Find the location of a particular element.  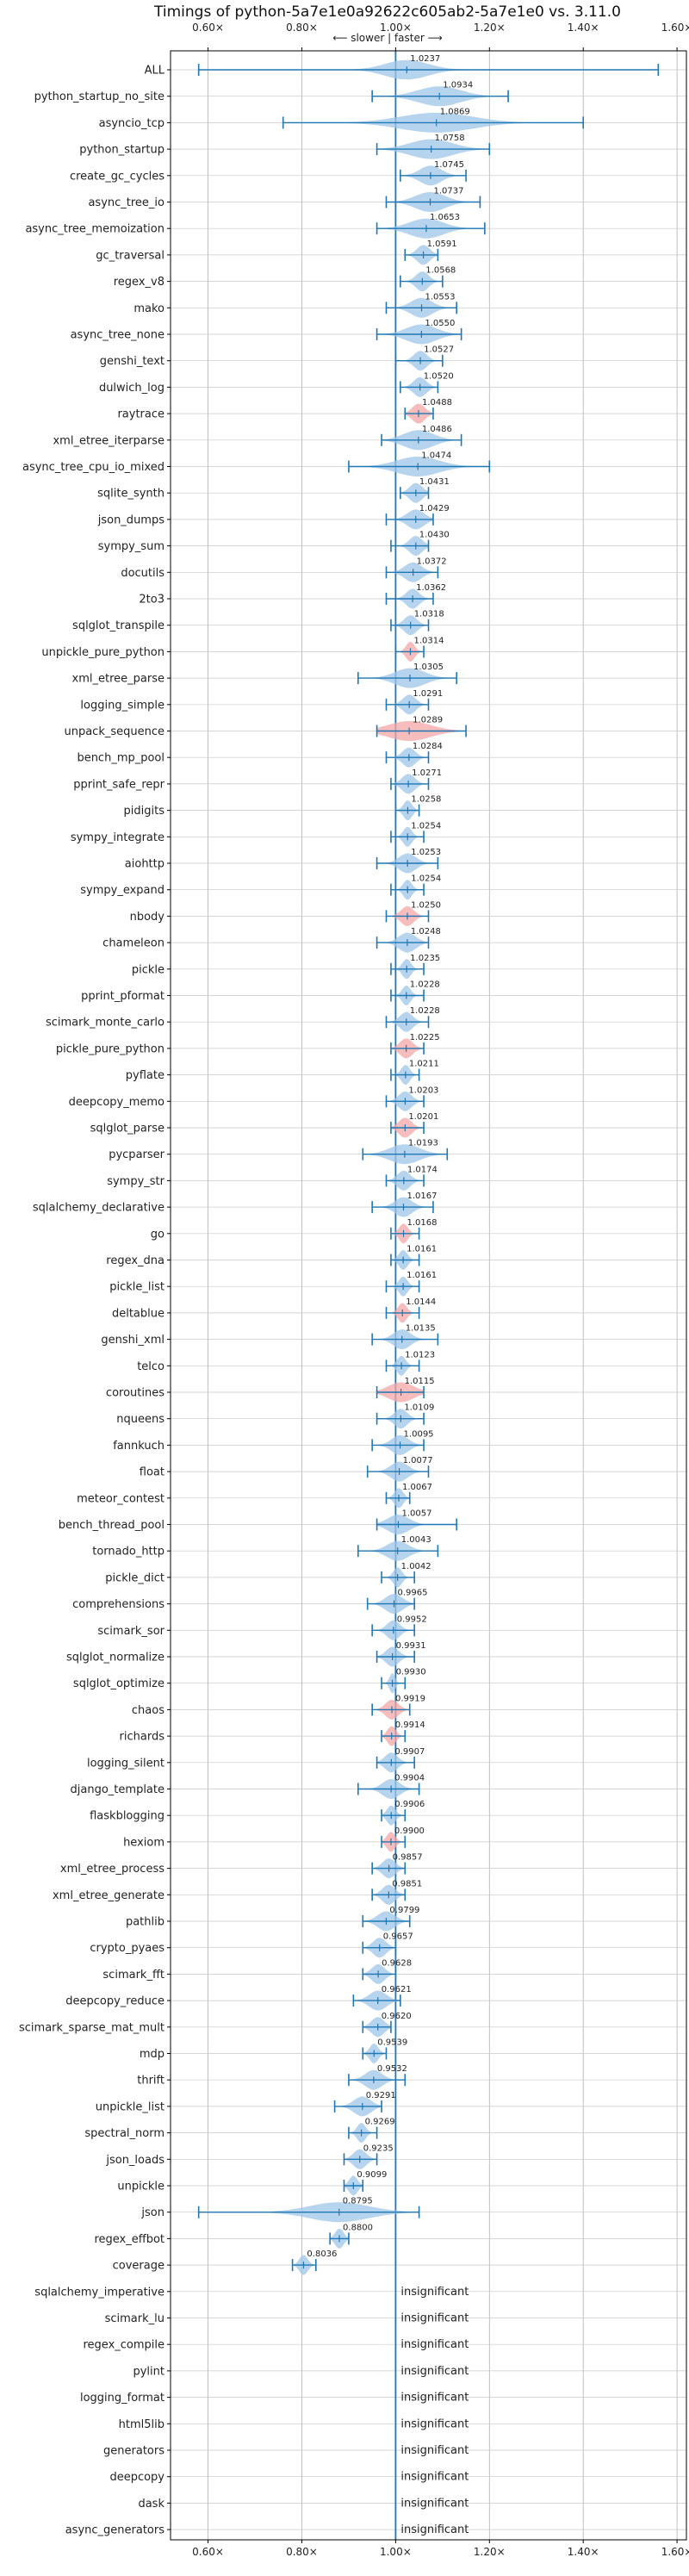

category-label: pickle_list is located at coordinates (136, 1287).